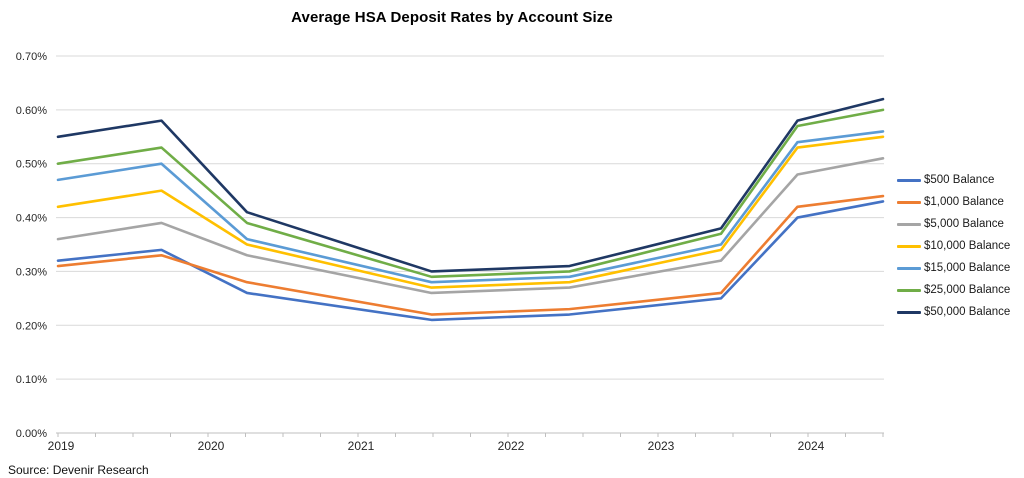  Describe the element at coordinates (967, 246) in the screenshot. I see `legend-item-label: $10,000 Balance` at that location.